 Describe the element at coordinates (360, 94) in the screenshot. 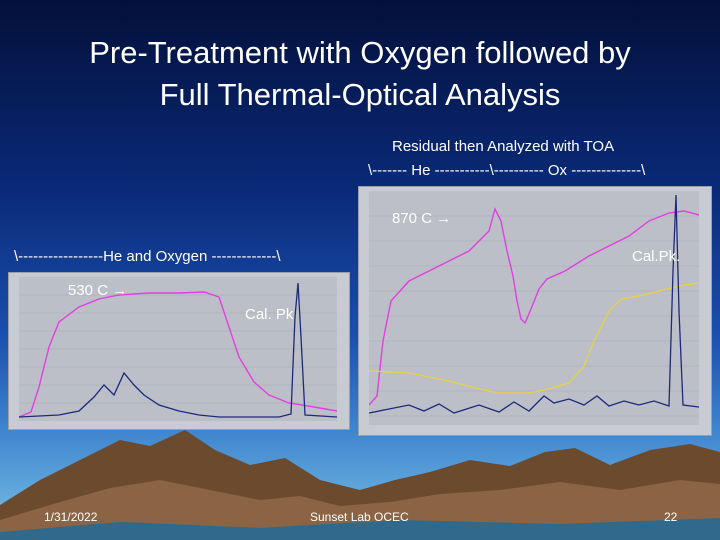

I see `title-line-2: Full Thermal-Optical Analysis` at that location.